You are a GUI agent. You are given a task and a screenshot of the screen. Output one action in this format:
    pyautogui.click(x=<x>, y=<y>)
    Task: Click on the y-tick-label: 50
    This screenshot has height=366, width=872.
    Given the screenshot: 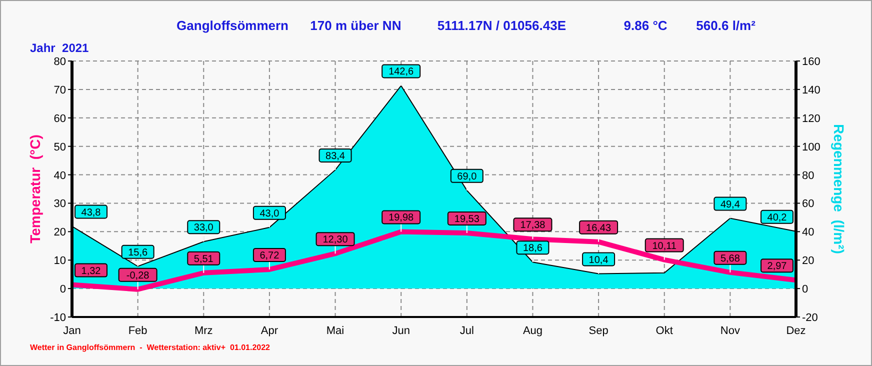 What is the action you would take?
    pyautogui.click(x=60, y=147)
    